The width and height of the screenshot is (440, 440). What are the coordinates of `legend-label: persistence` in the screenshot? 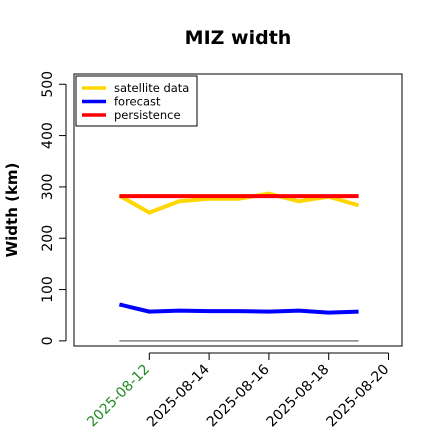 It's located at (147, 115).